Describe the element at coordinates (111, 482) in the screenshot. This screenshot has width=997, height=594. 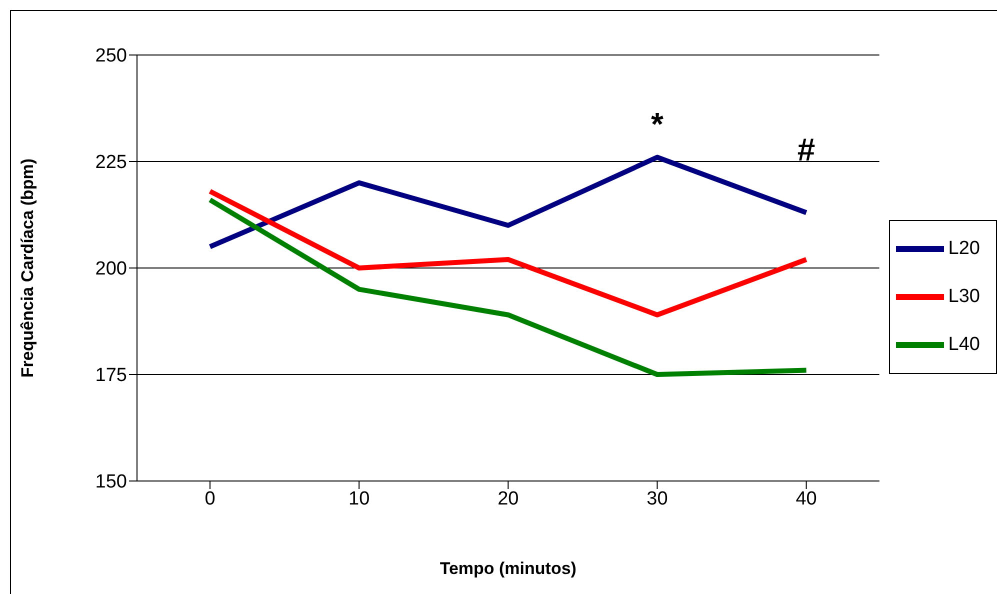
I see `y-tick-label: 150` at that location.